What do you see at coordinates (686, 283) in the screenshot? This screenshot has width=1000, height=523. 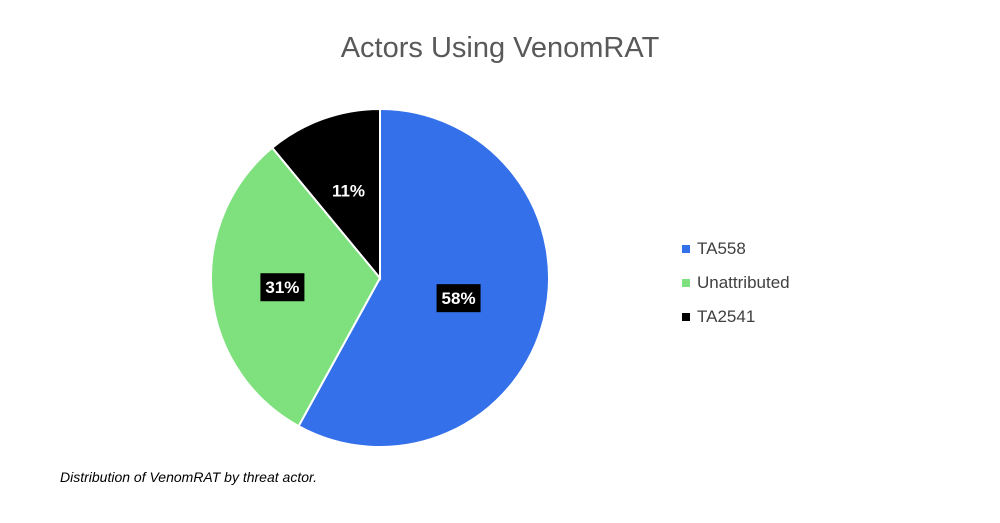 I see `legend-swatch-unattributed` at bounding box center [686, 283].